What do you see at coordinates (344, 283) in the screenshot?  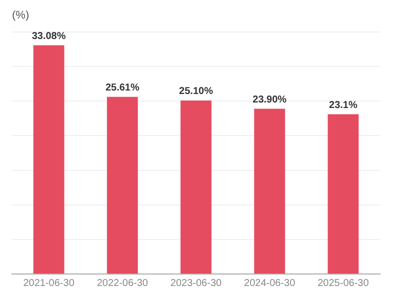 I see `x-tick-label: 2025-06-30` at bounding box center [344, 283].